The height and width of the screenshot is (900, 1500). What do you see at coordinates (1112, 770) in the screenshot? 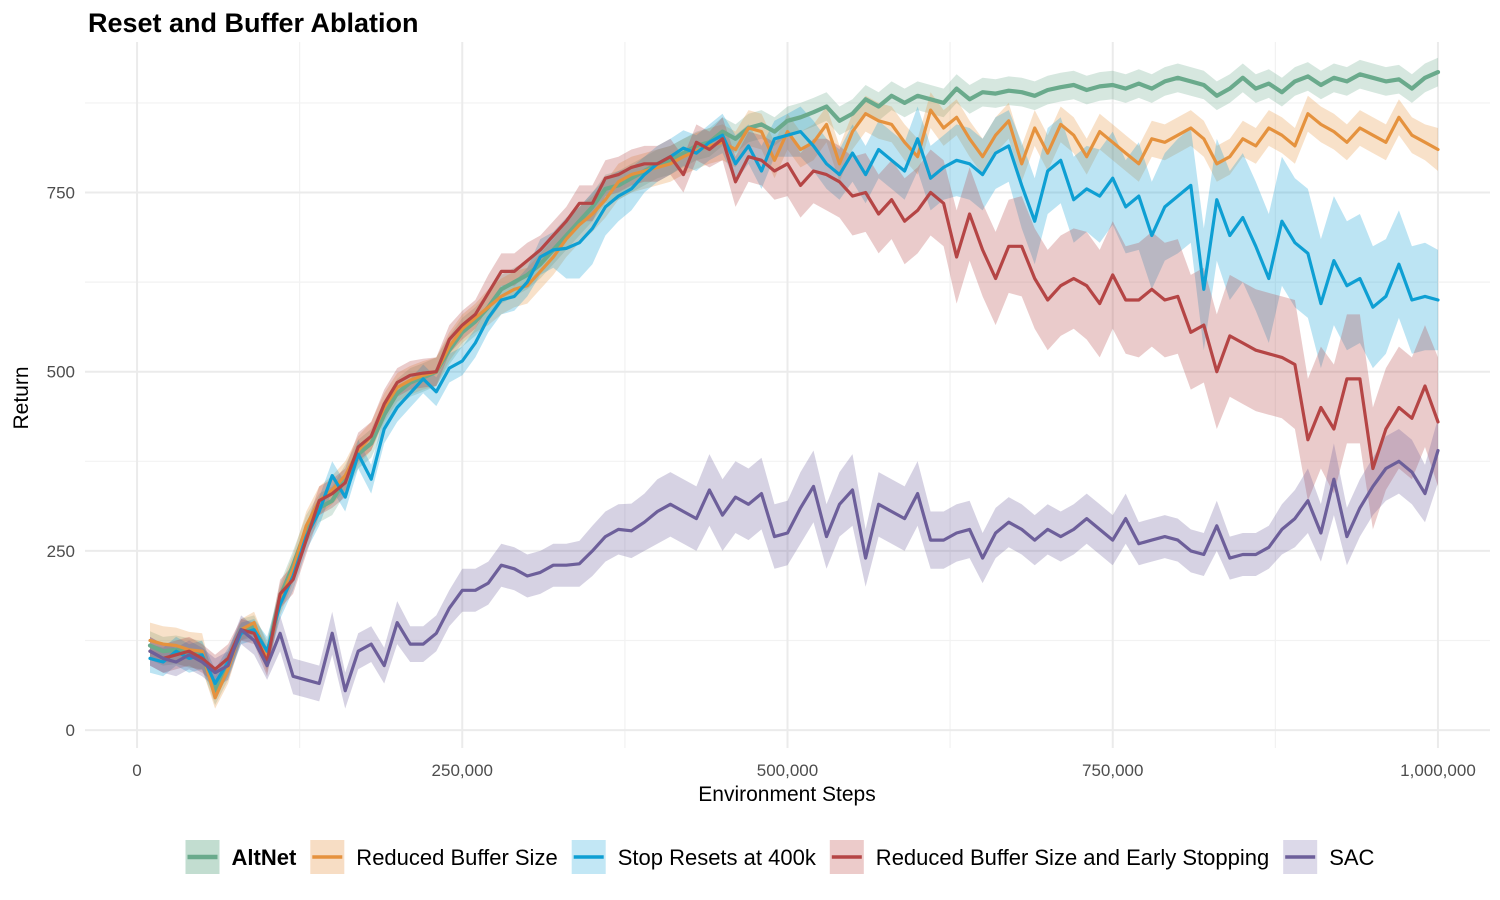
I see `x-tick-label: 750,000` at bounding box center [1112, 770].